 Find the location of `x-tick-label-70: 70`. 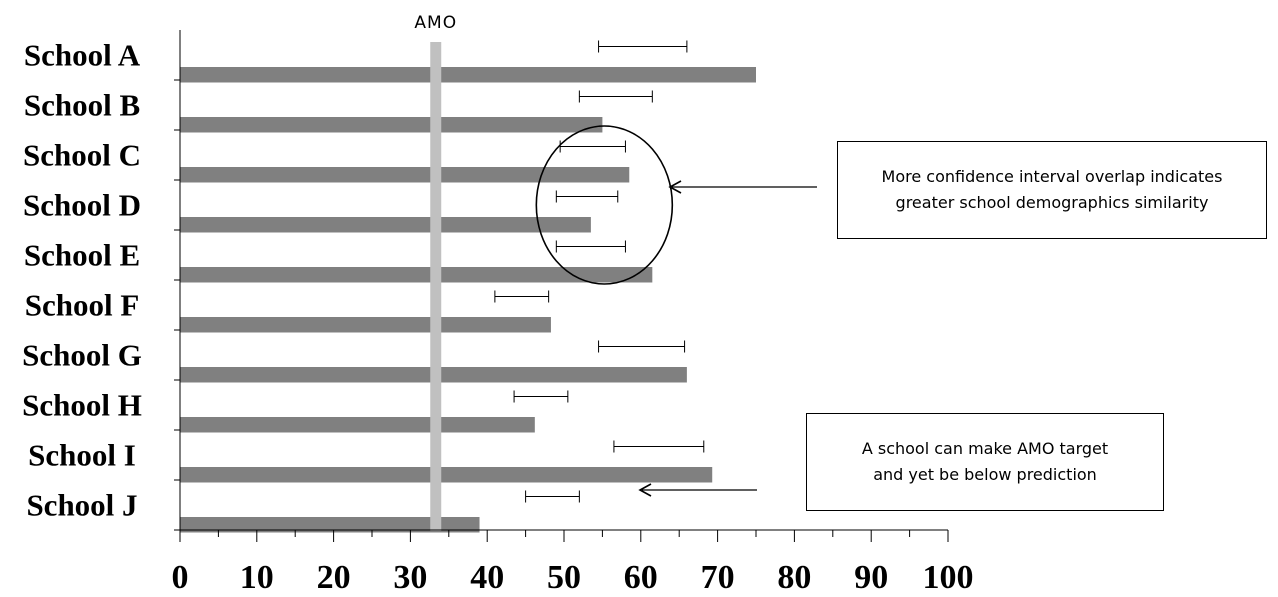

x-tick-label-70: 70 is located at coordinates (718, 577).